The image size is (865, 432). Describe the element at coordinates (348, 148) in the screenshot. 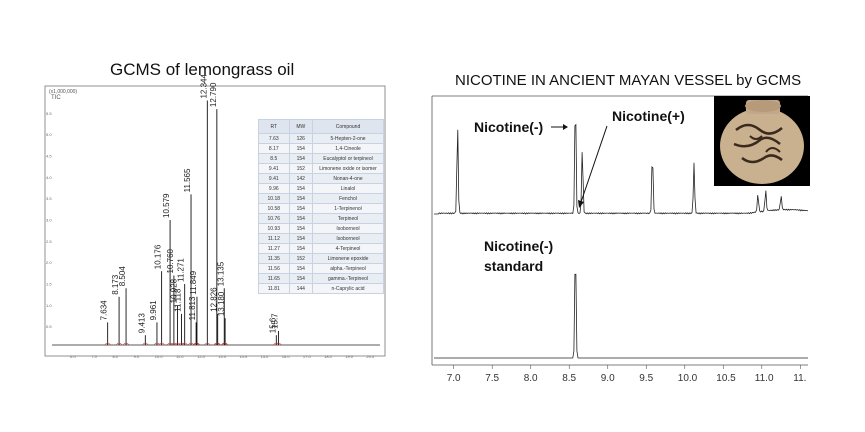

I see `table-cell: 1,4-Cineole` at that location.